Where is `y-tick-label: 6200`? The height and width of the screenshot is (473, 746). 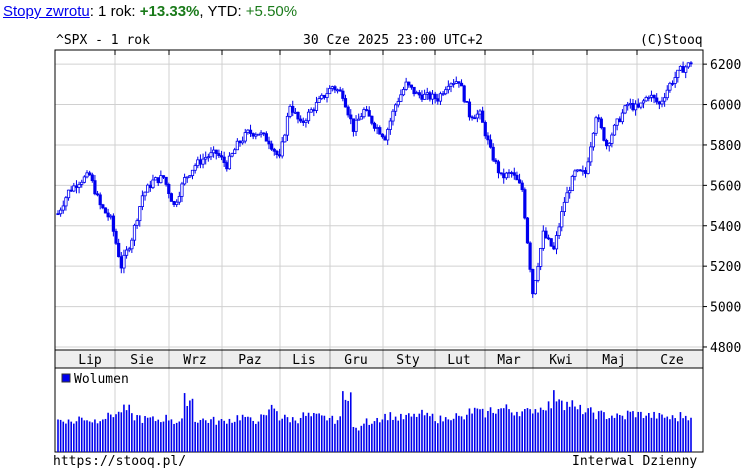 y-tick-label: 6200 is located at coordinates (725, 65).